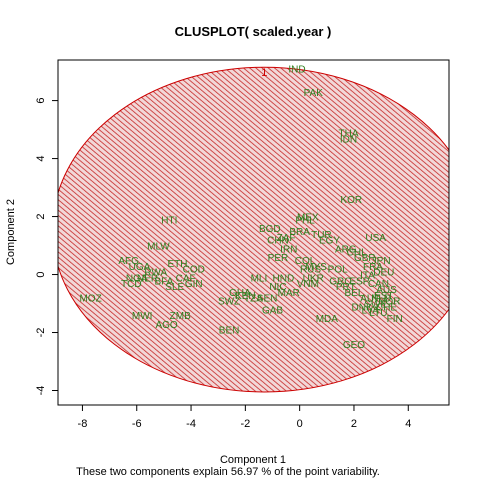 The image size is (480, 480). Describe the element at coordinates (264, 73) in the screenshot. I see `cluster-label: 1` at that location.